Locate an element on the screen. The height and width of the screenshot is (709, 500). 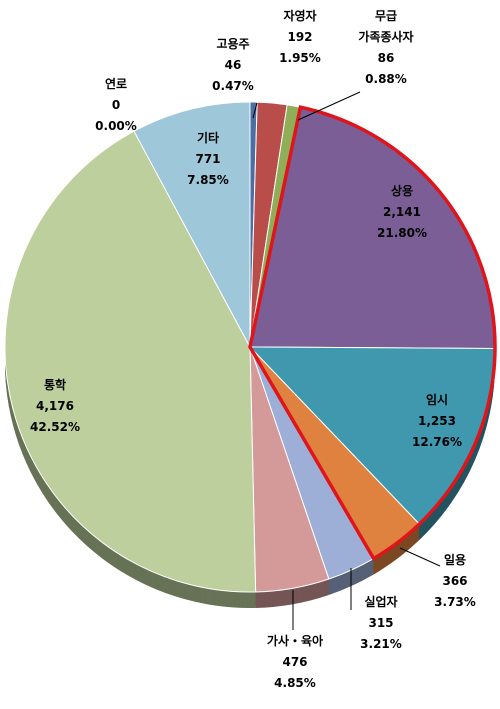
data-label-8-count: 4,176 is located at coordinates (55, 406).